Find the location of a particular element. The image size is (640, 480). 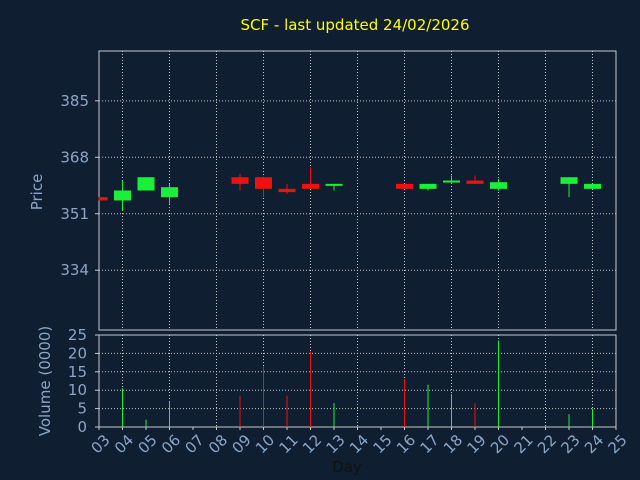

volume-axis-label: Volume (0000) is located at coordinates (45, 381).